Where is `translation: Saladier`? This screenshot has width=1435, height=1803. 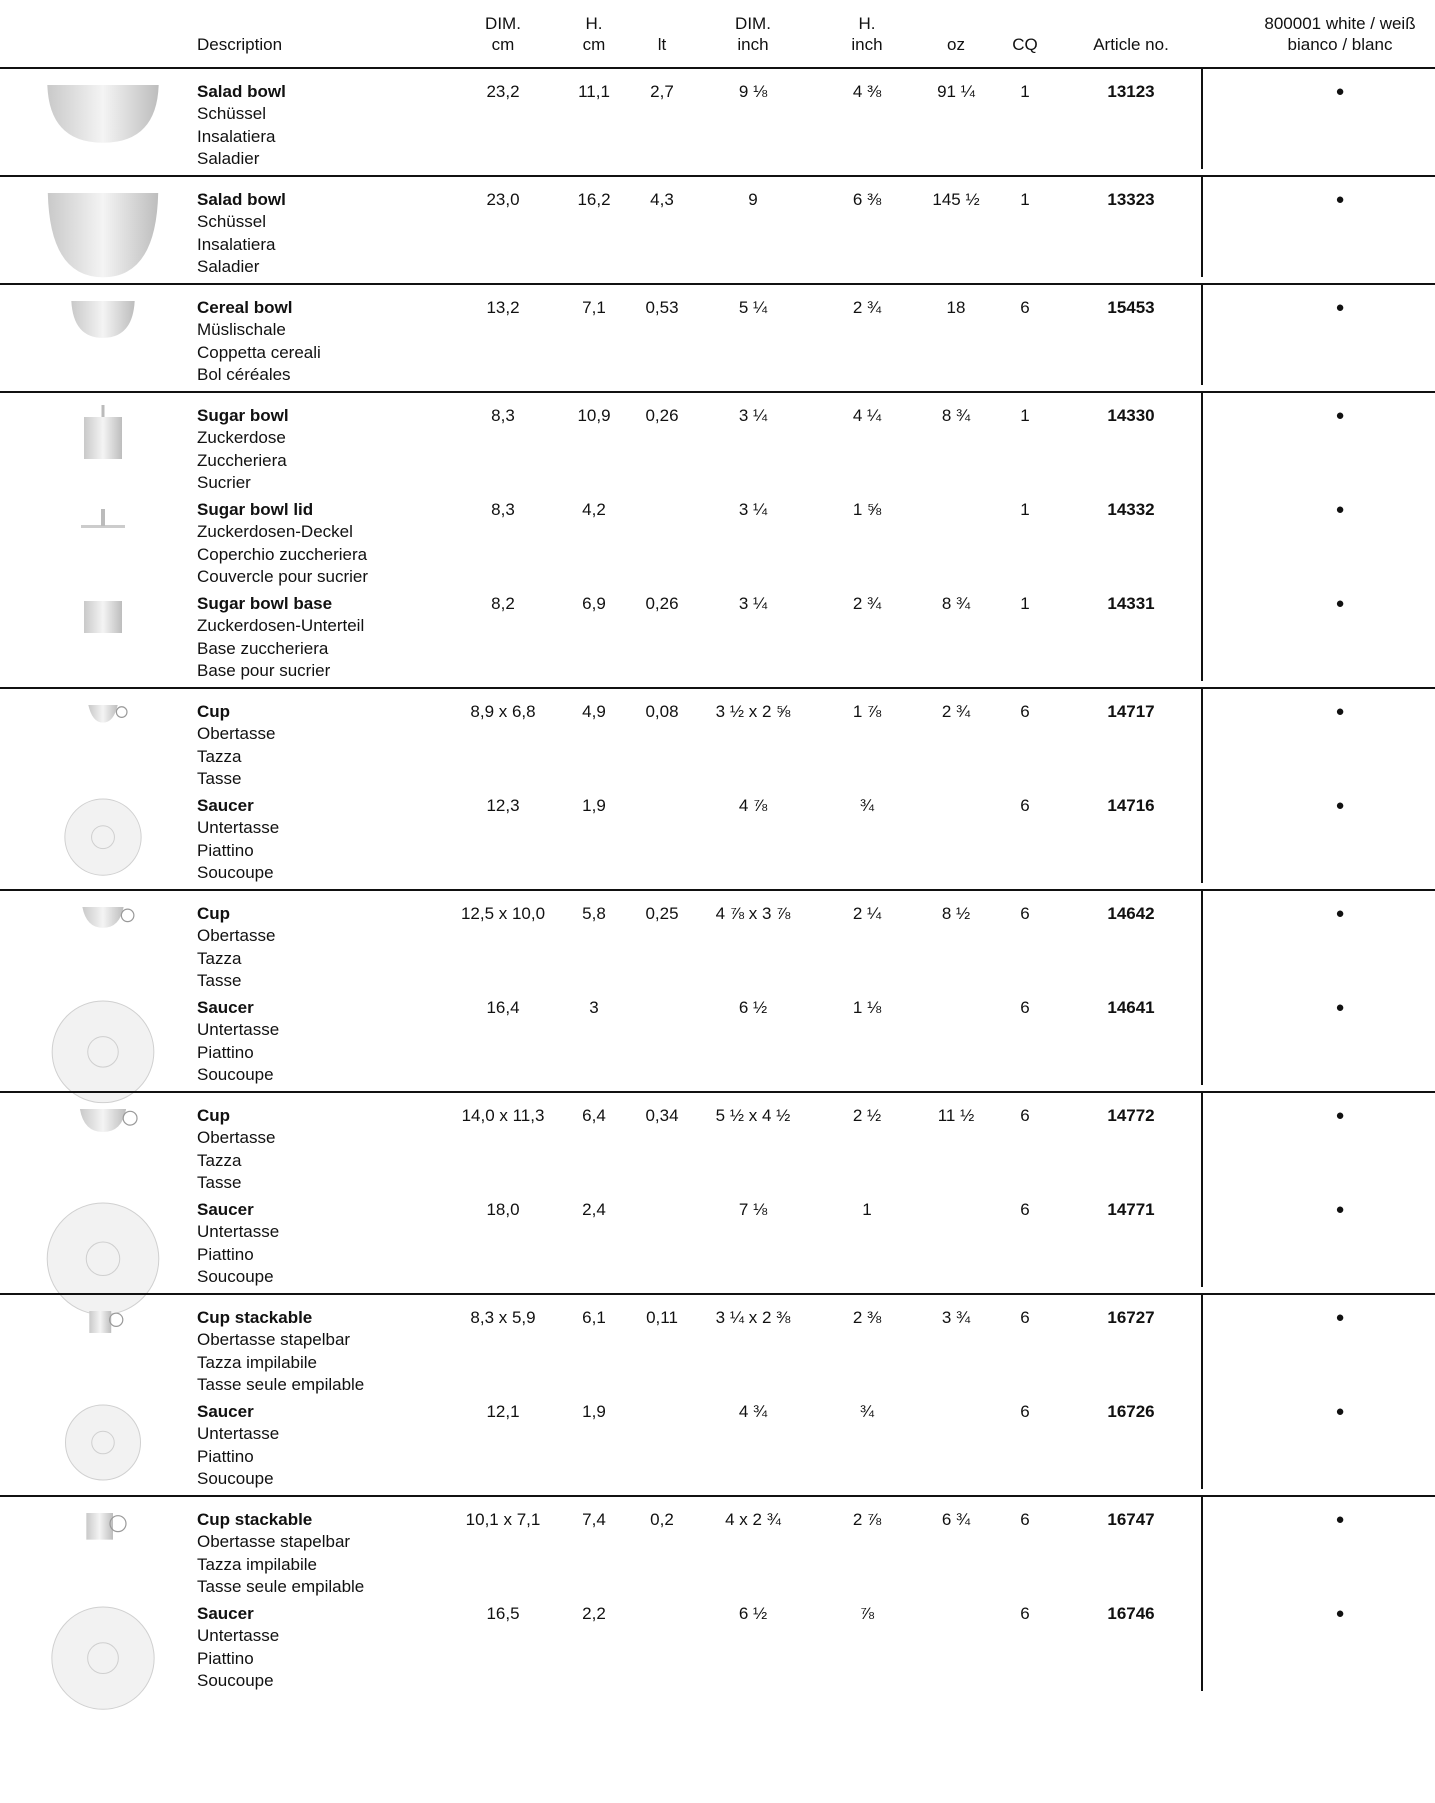 translation: Saladier is located at coordinates (228, 267).